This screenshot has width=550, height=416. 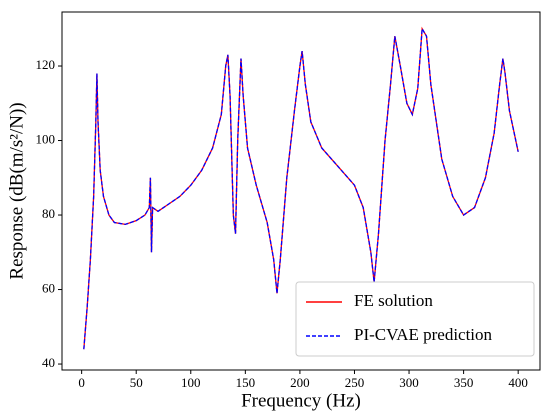 What do you see at coordinates (415, 319) in the screenshot?
I see `legend-box` at bounding box center [415, 319].